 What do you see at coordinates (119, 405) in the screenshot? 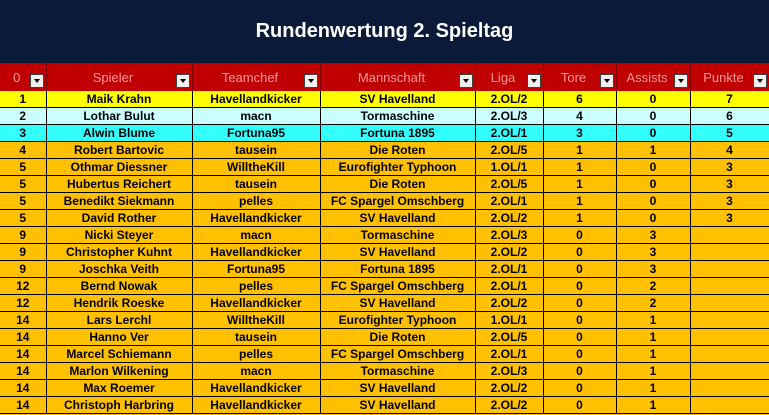
I see `player-cell: Christoph Harbring` at bounding box center [119, 405].